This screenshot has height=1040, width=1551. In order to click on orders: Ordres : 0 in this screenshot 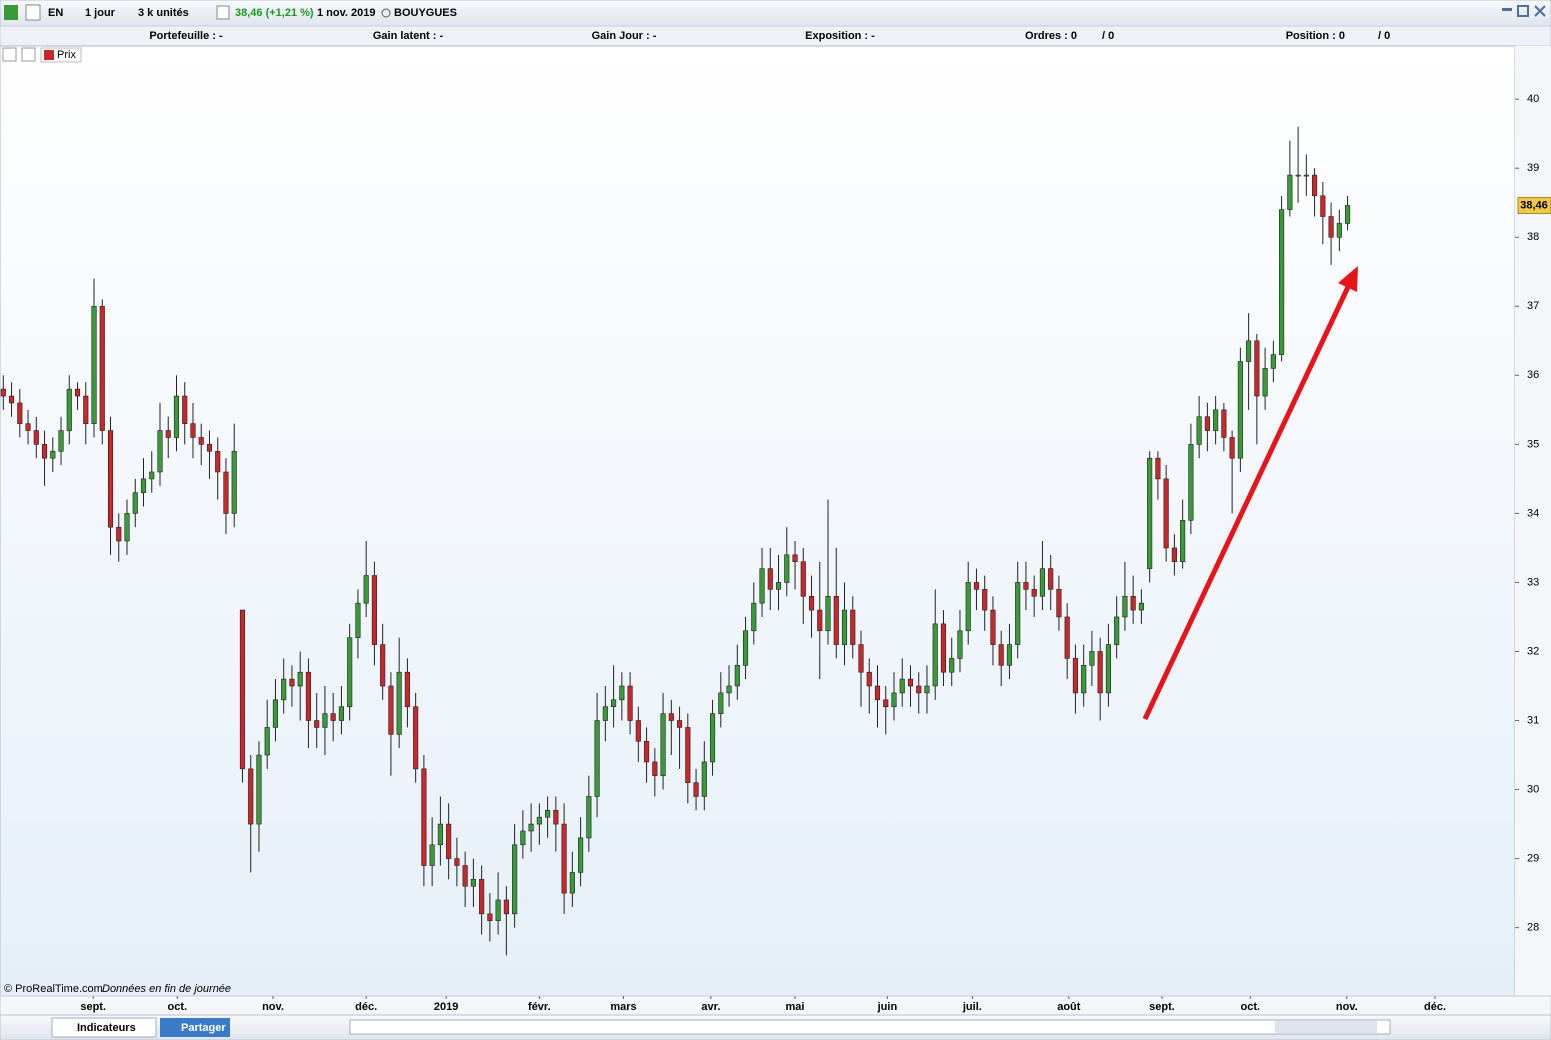, I will do `click(1051, 36)`.